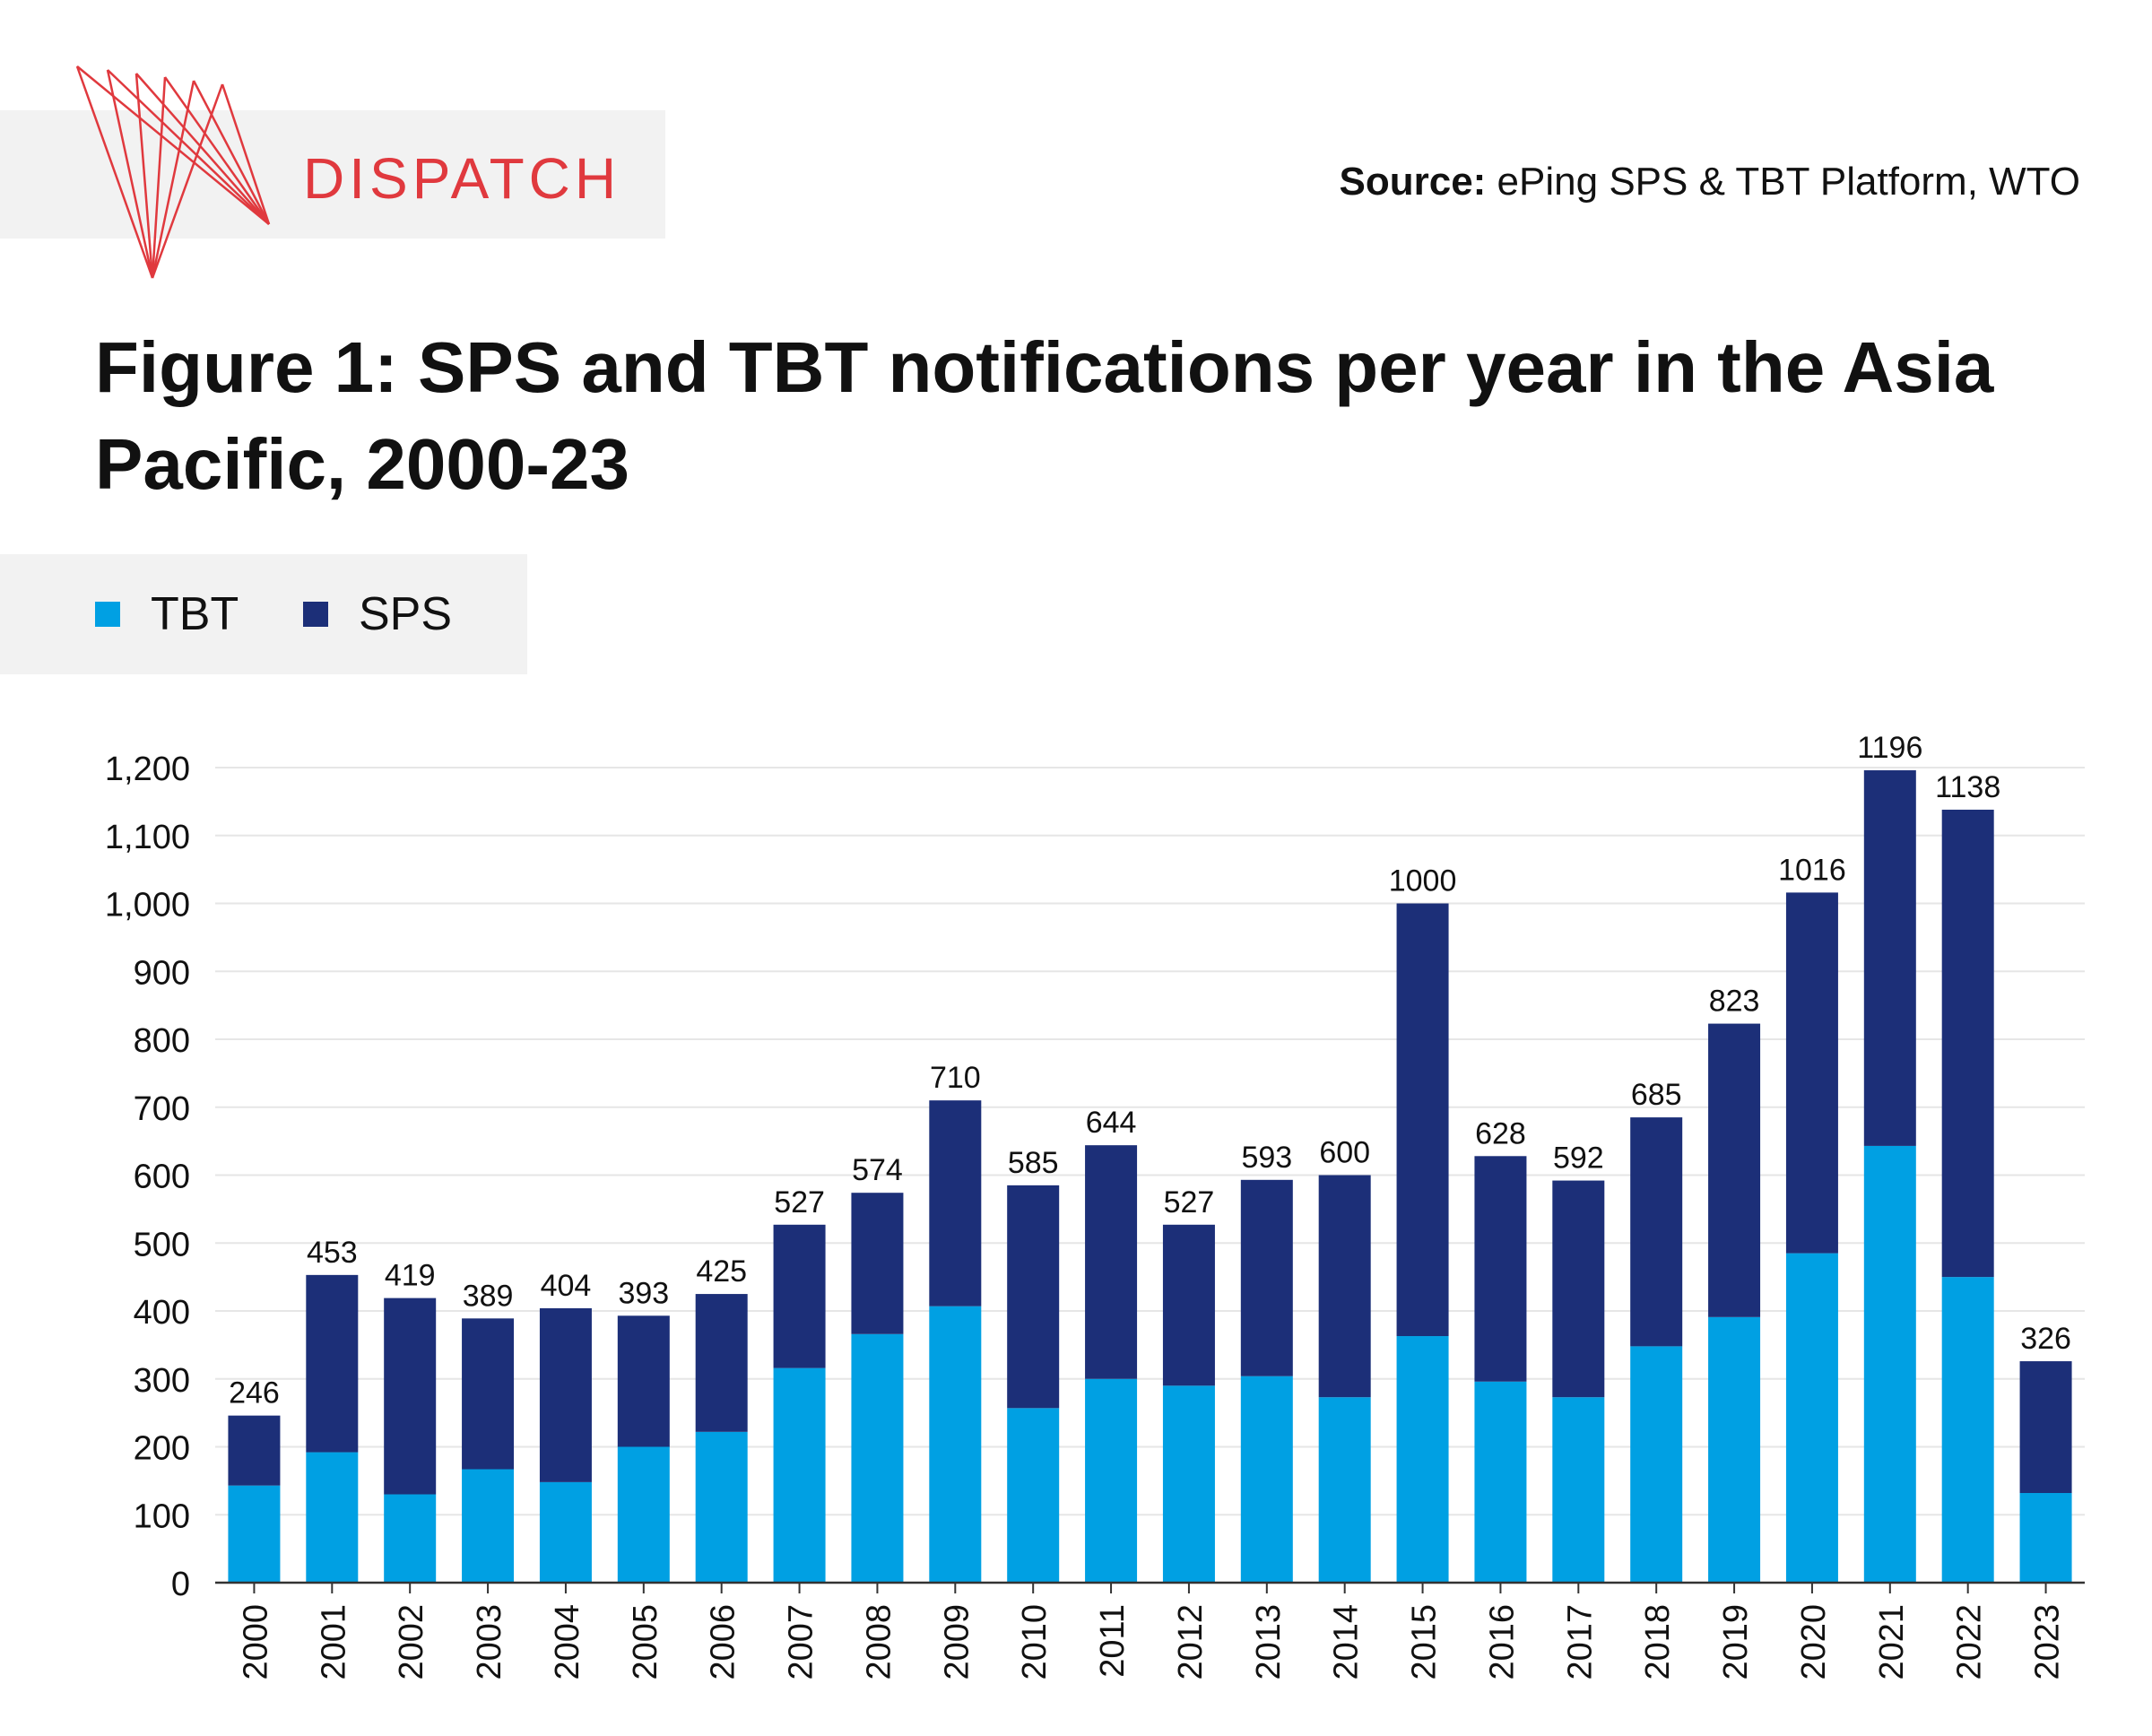  I want to click on y-tick-label: 300, so click(162, 1381).